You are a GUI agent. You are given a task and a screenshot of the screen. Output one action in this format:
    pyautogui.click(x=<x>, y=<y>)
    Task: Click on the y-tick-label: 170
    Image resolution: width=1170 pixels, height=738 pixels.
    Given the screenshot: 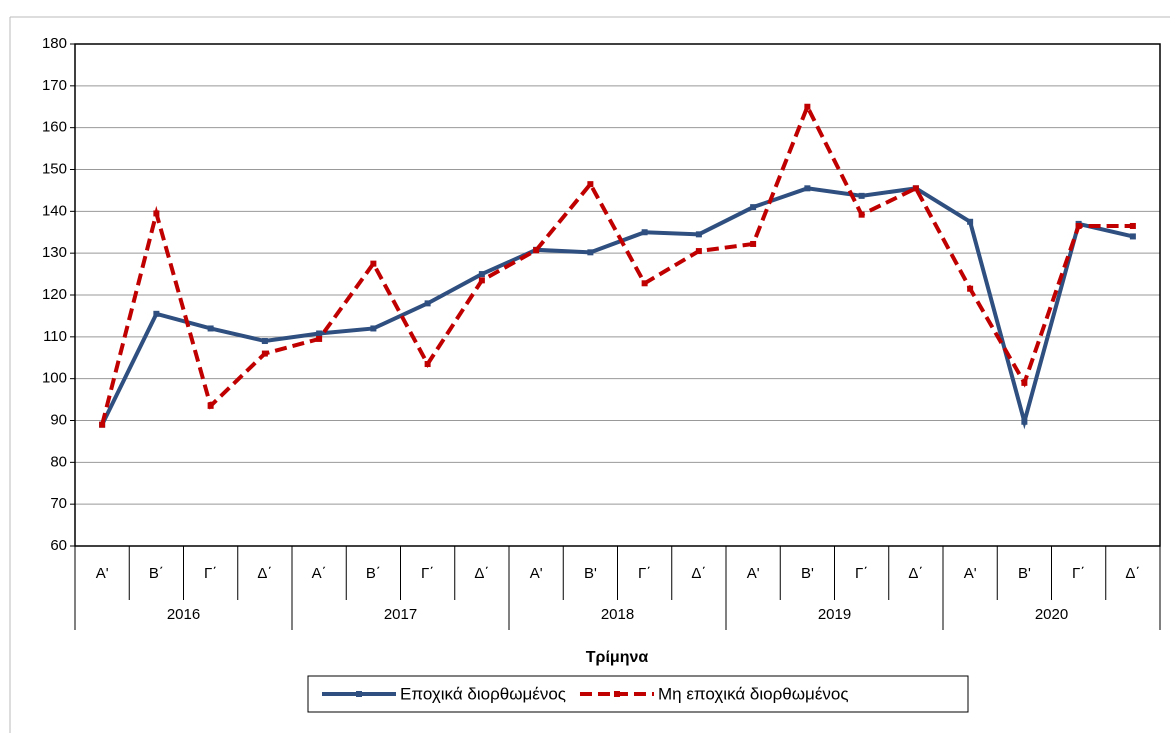 What is the action you would take?
    pyautogui.click(x=54, y=85)
    